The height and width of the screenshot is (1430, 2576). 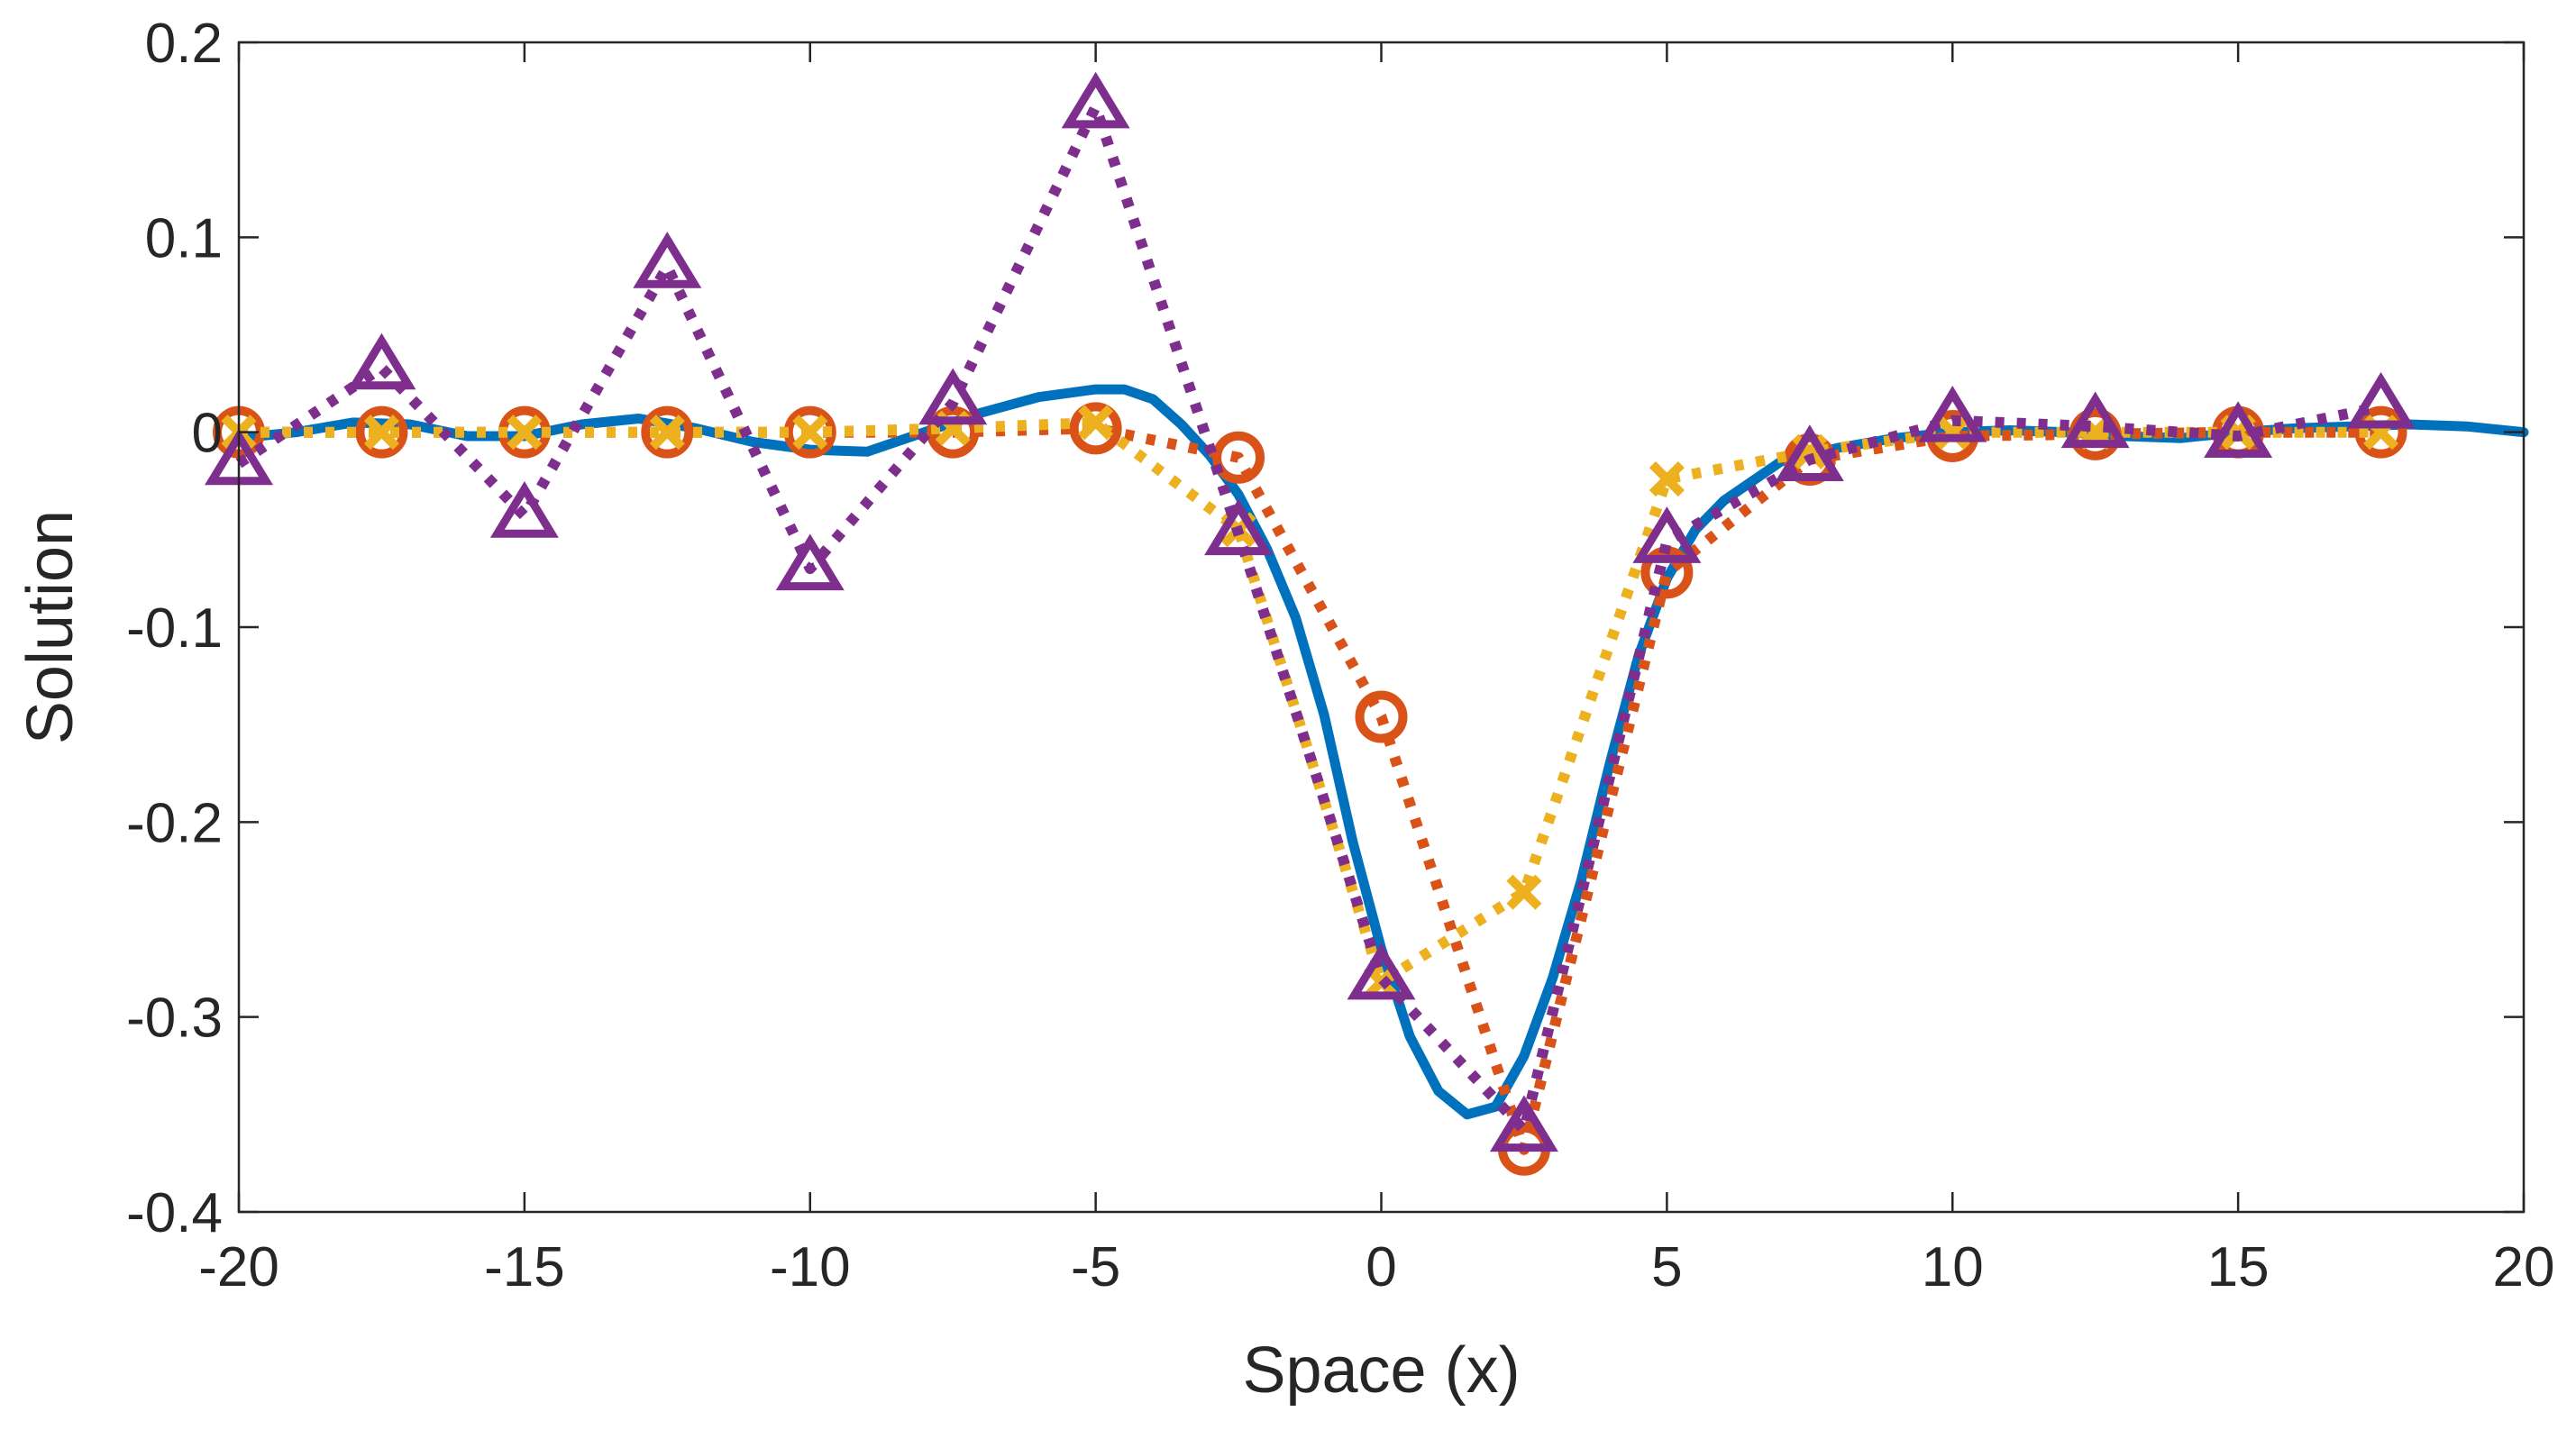 What do you see at coordinates (184, 238) in the screenshot?
I see `y-tick-label: 0.1` at bounding box center [184, 238].